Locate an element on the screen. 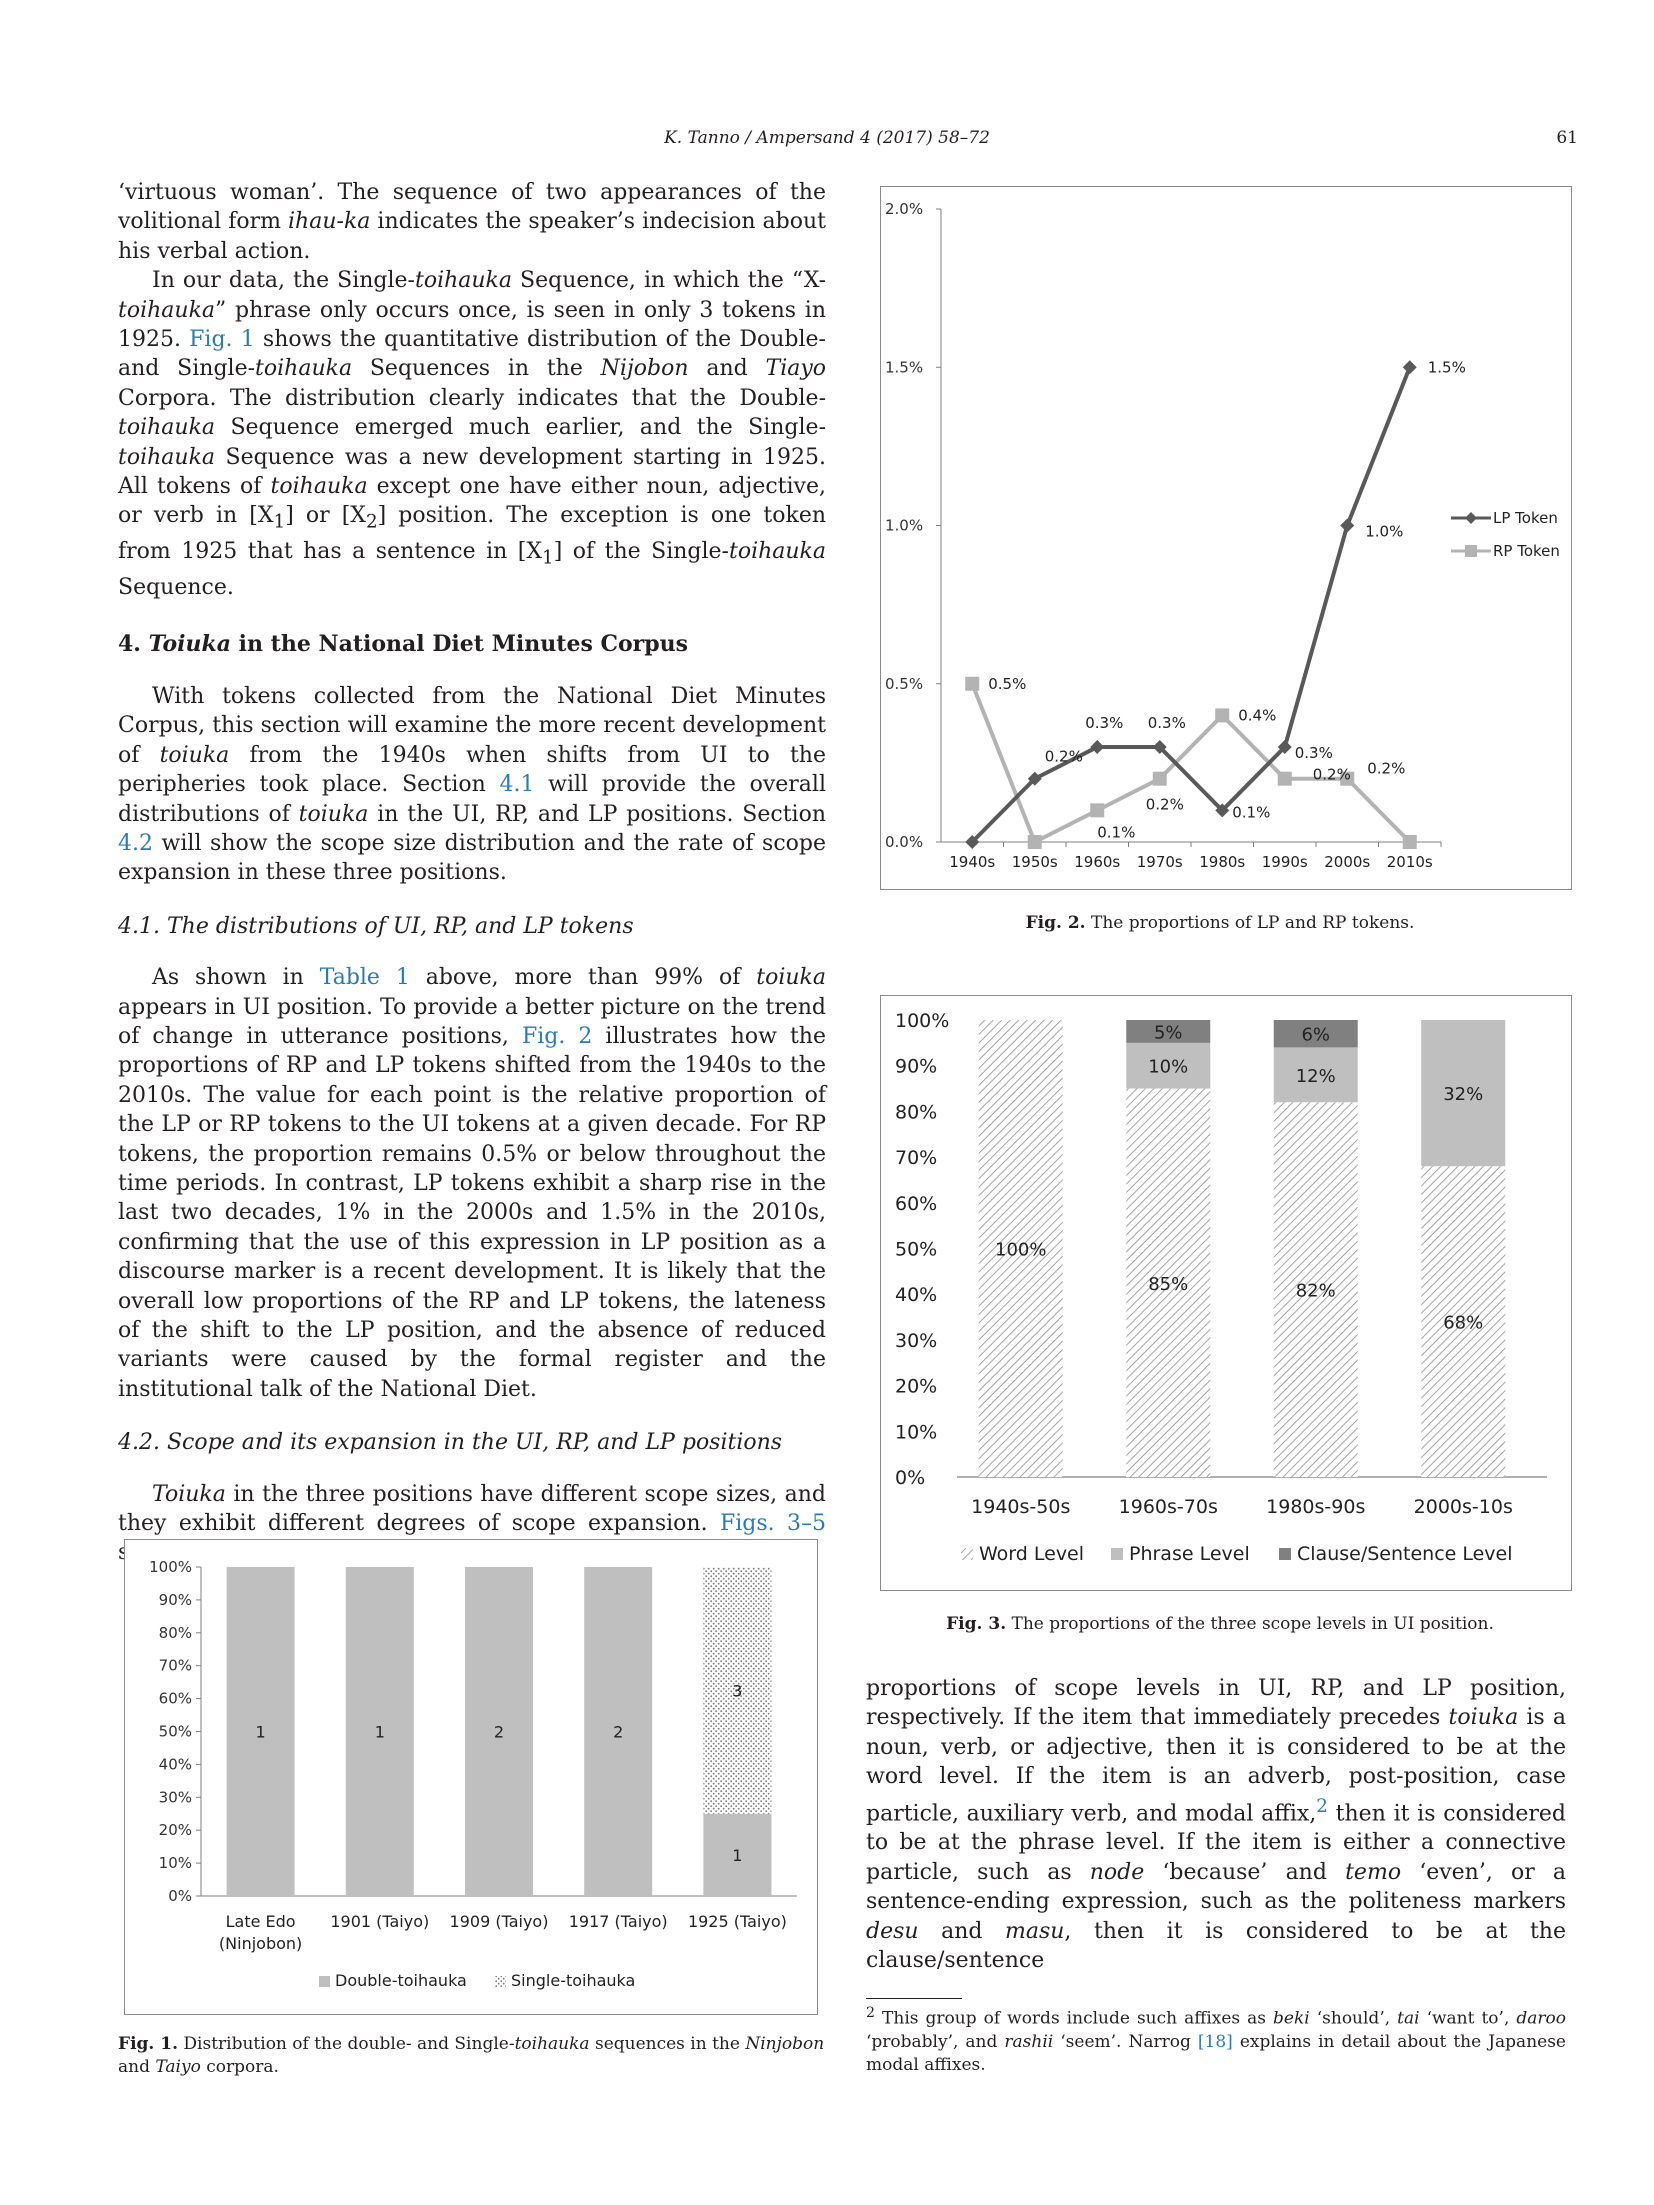  x-tick-label: 1970s is located at coordinates (1160, 862).